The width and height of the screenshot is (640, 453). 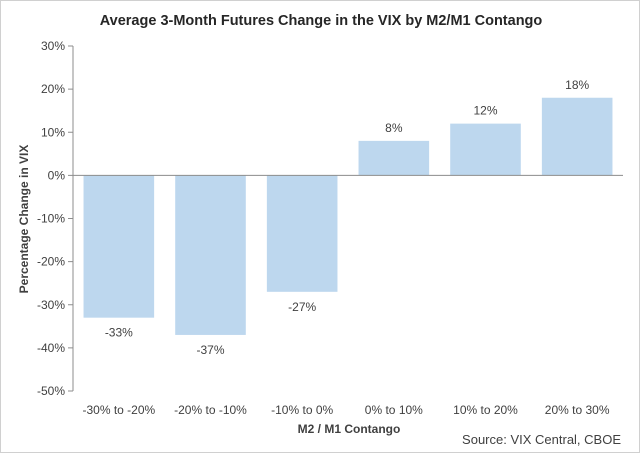 I want to click on y-tick-label: -40%, so click(x=51, y=348).